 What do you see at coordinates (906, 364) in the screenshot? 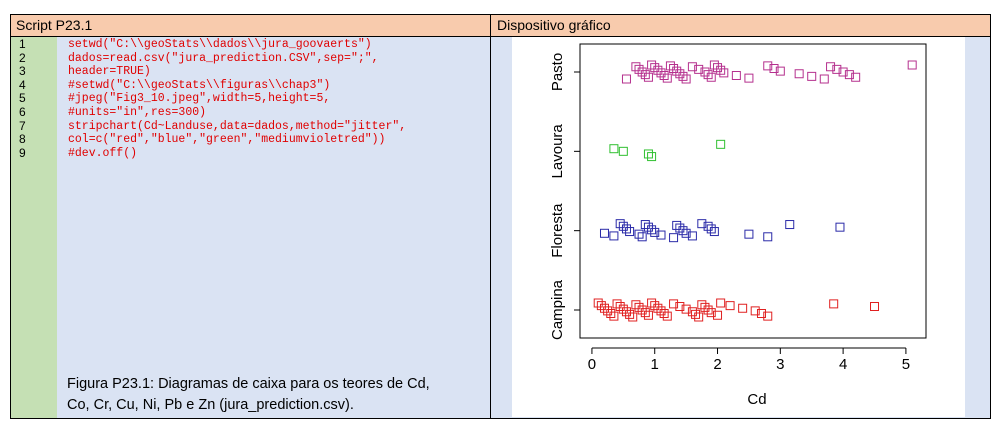
I see `x-tick-label: 5` at bounding box center [906, 364].